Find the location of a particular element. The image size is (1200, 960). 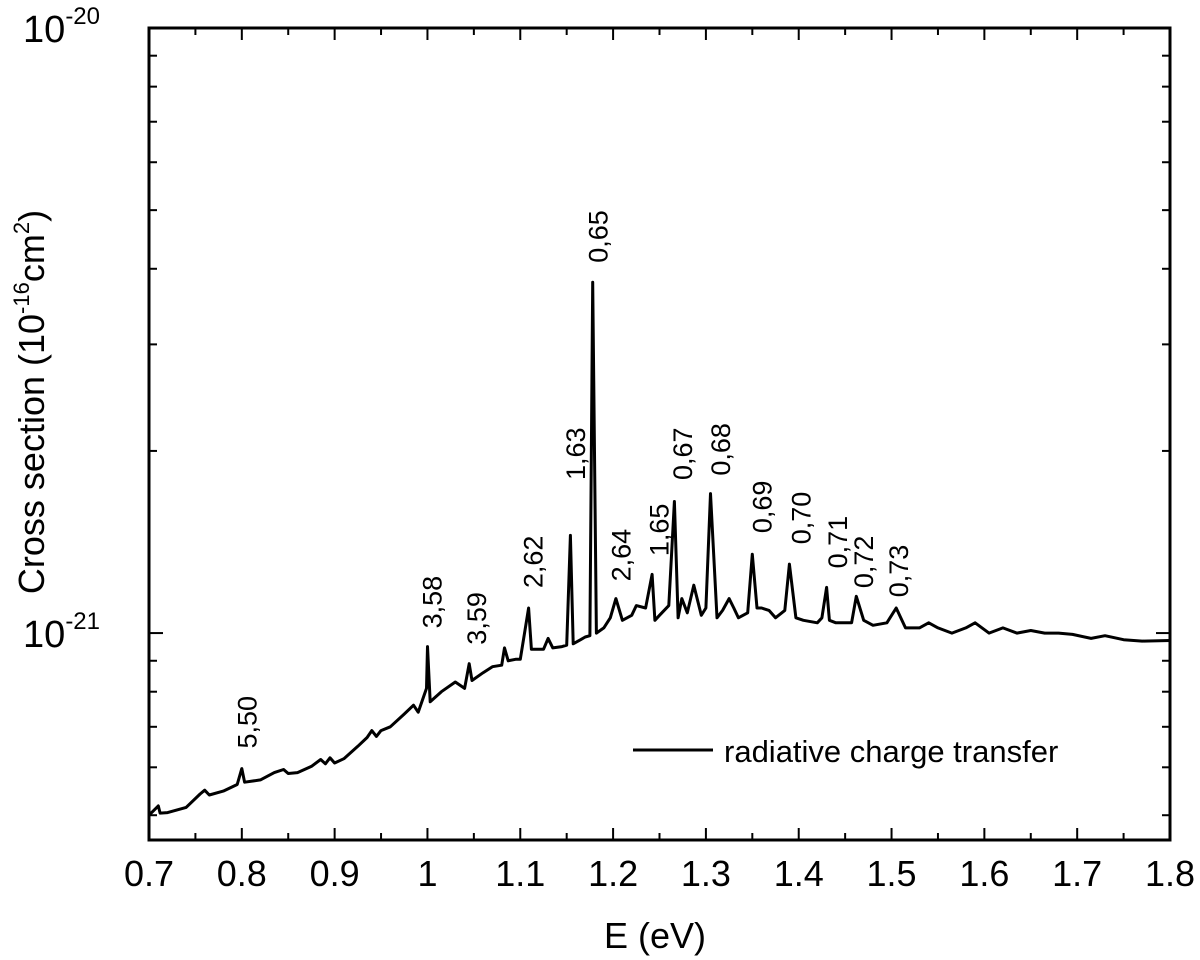

x-tick-label: 0.9 is located at coordinates (335, 873).